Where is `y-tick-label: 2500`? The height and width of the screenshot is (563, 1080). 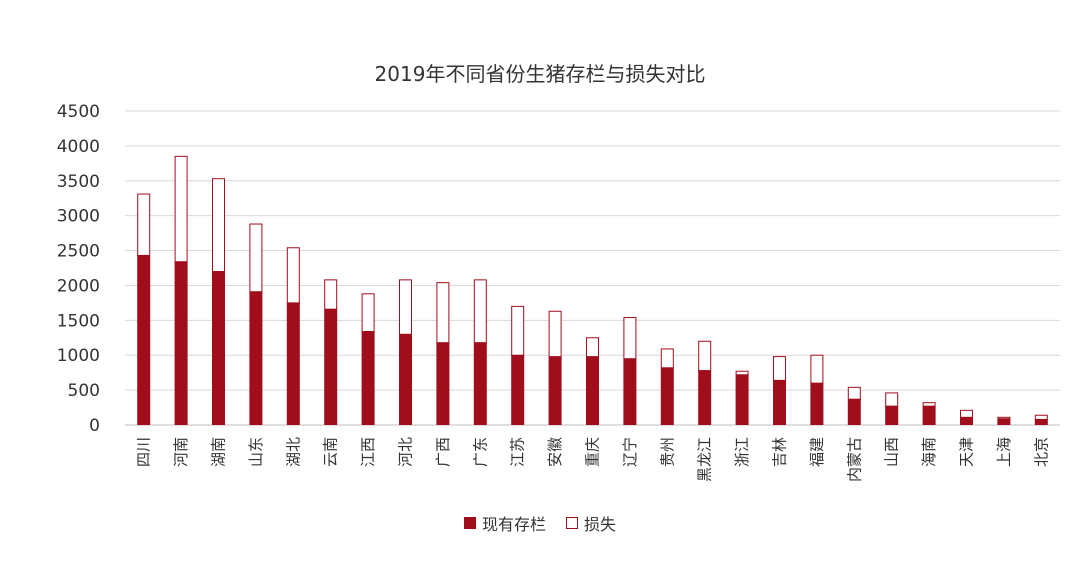 y-tick-label: 2500 is located at coordinates (78, 252).